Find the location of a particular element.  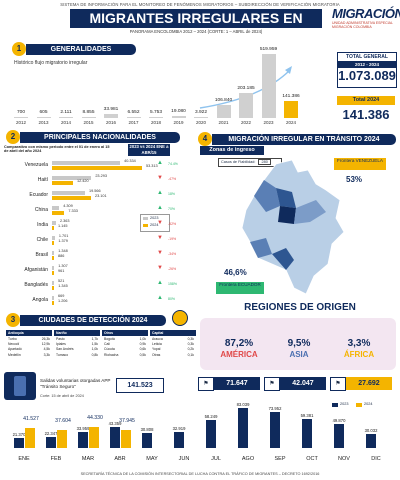

nationality-legend: 2023 2024 is located at coordinates (155, 223).